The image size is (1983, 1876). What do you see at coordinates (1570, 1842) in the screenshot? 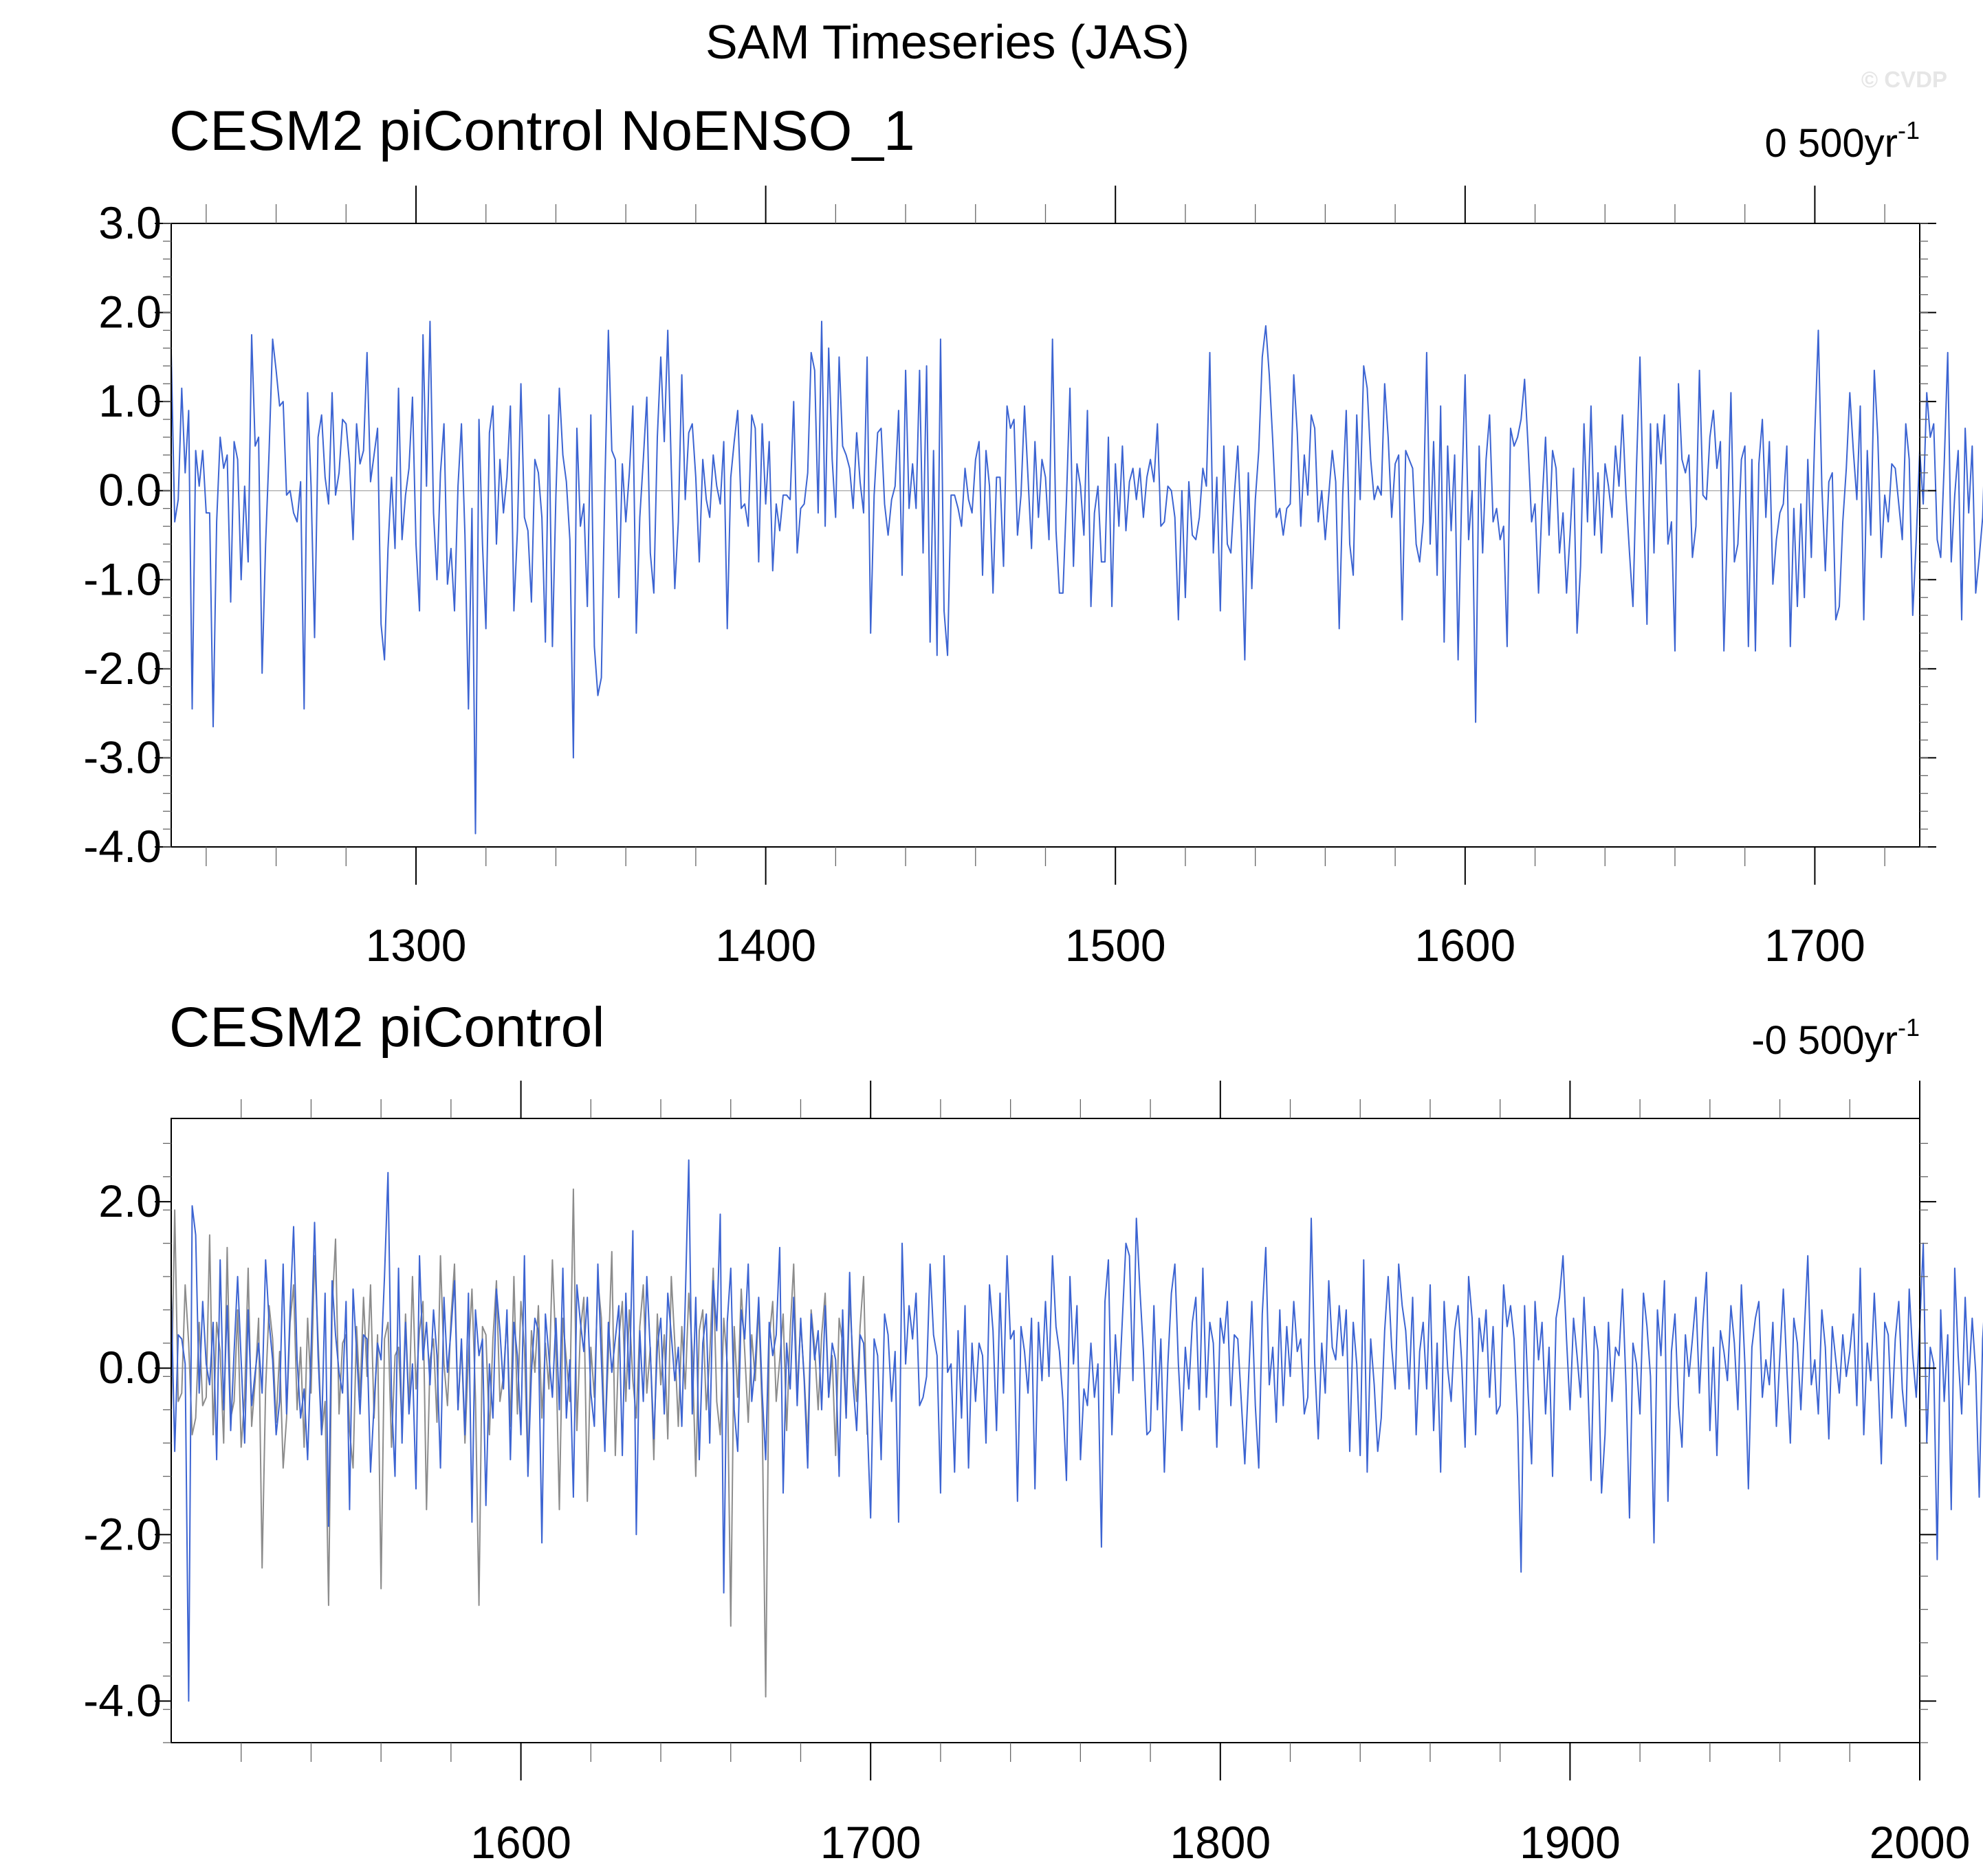
I see `panel-picontrol-xtick-label: 1900` at bounding box center [1570, 1842].